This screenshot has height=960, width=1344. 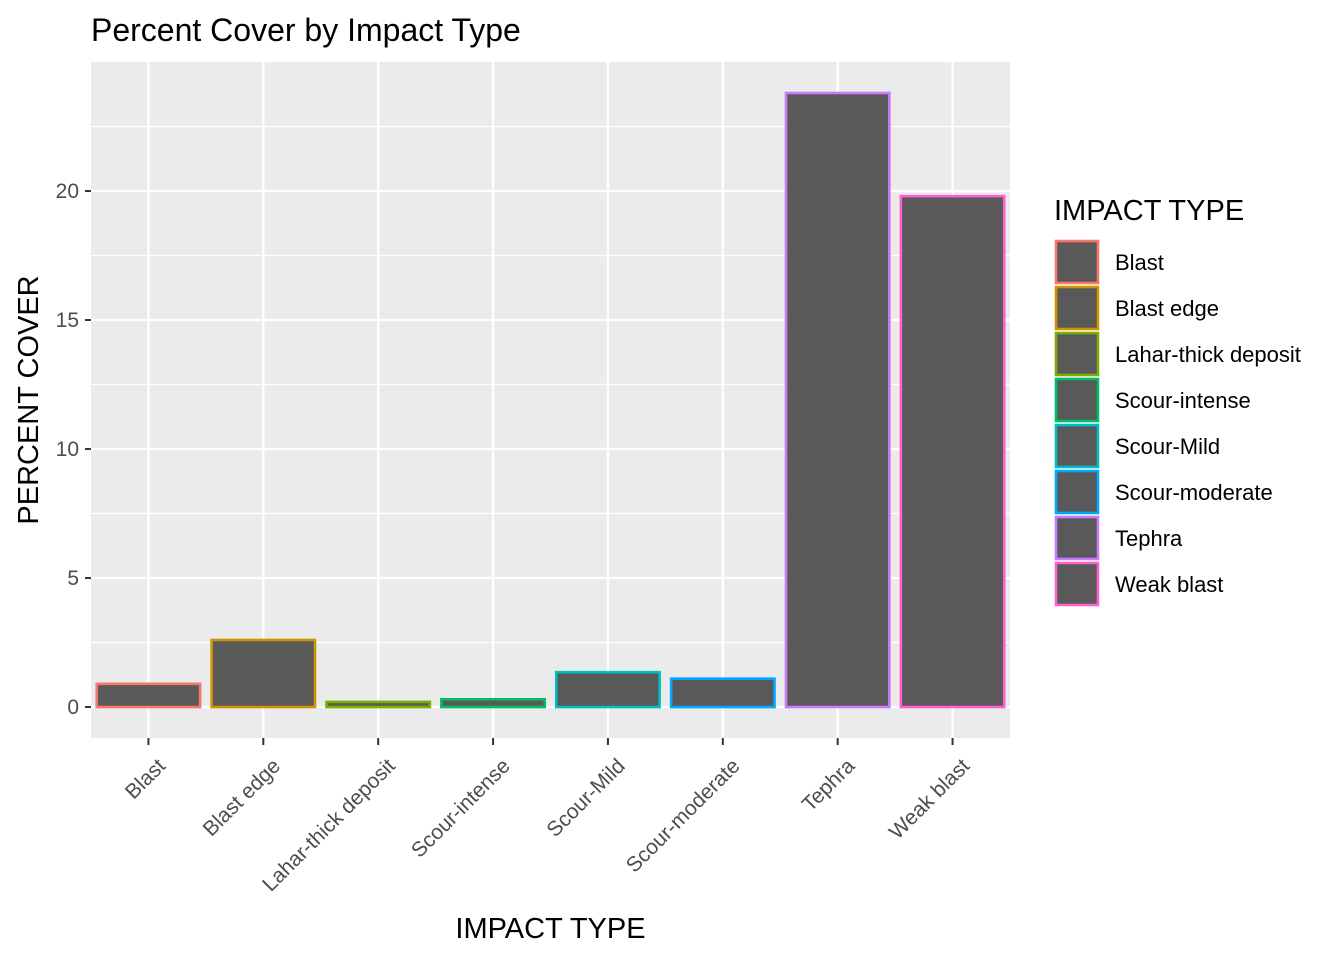 I want to click on y-tick-label: 0, so click(x=73, y=707).